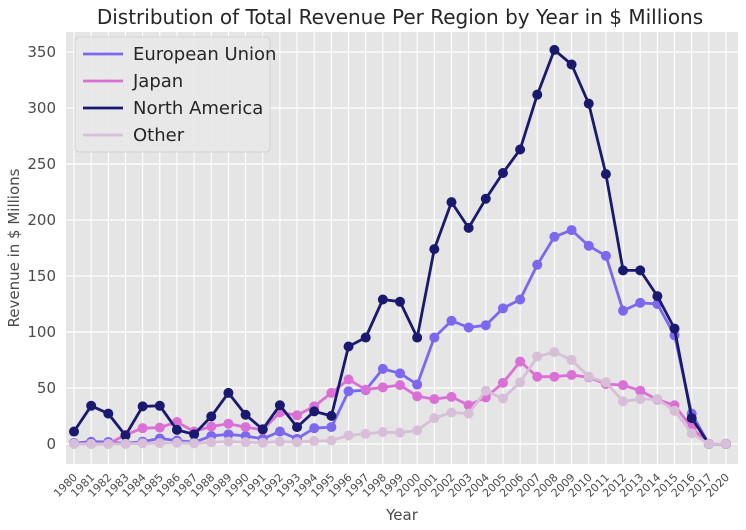 Image resolution: width=746 pixels, height=530 pixels. Describe the element at coordinates (14, 247) in the screenshot. I see `y-axis-label: Revenue in $ Millions` at that location.